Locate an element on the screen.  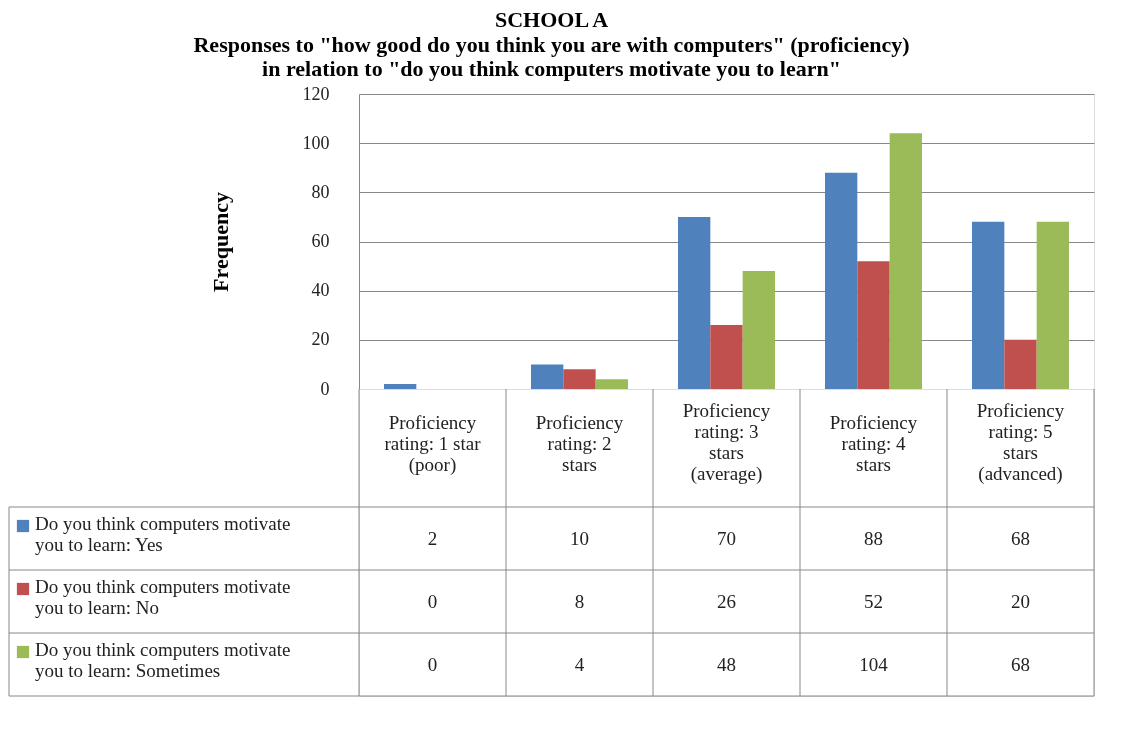
data-label: 52 is located at coordinates (873, 601).